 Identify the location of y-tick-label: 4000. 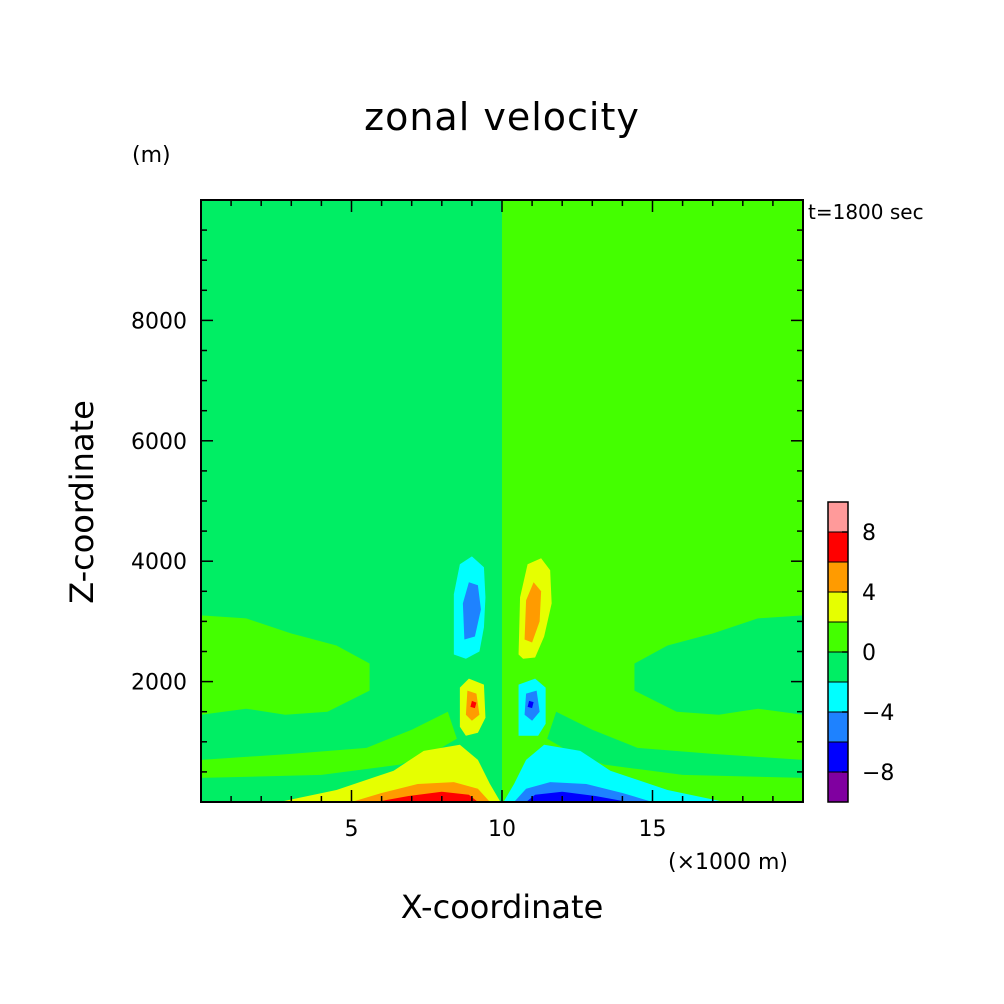
(159, 562).